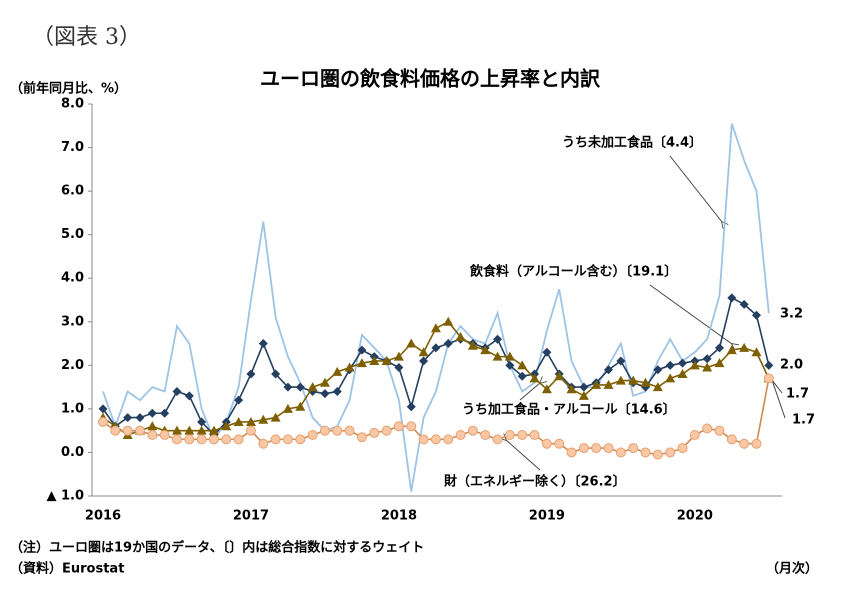 This screenshot has width=857, height=607. What do you see at coordinates (803, 420) in the screenshot?
I see `data-label: 1.7` at bounding box center [803, 420].